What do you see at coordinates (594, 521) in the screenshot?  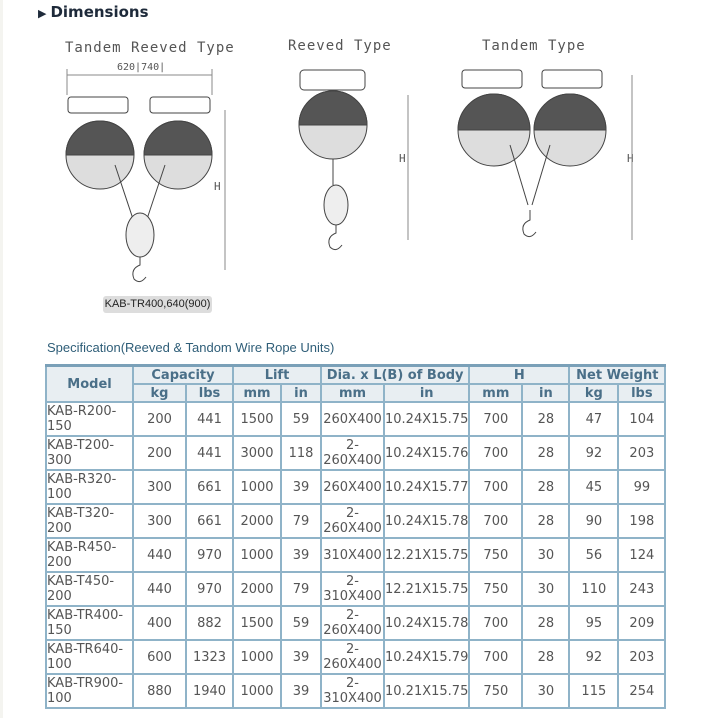 I see `table-cell: 90` at bounding box center [594, 521].